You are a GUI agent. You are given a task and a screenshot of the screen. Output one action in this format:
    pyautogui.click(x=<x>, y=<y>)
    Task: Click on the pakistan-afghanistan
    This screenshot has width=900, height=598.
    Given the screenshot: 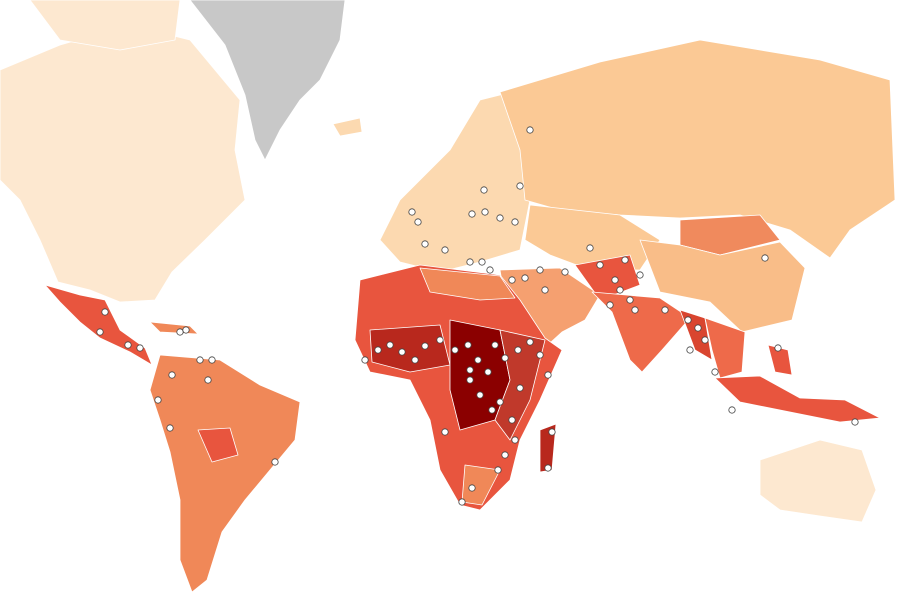 What is the action you would take?
    pyautogui.click(x=607, y=277)
    